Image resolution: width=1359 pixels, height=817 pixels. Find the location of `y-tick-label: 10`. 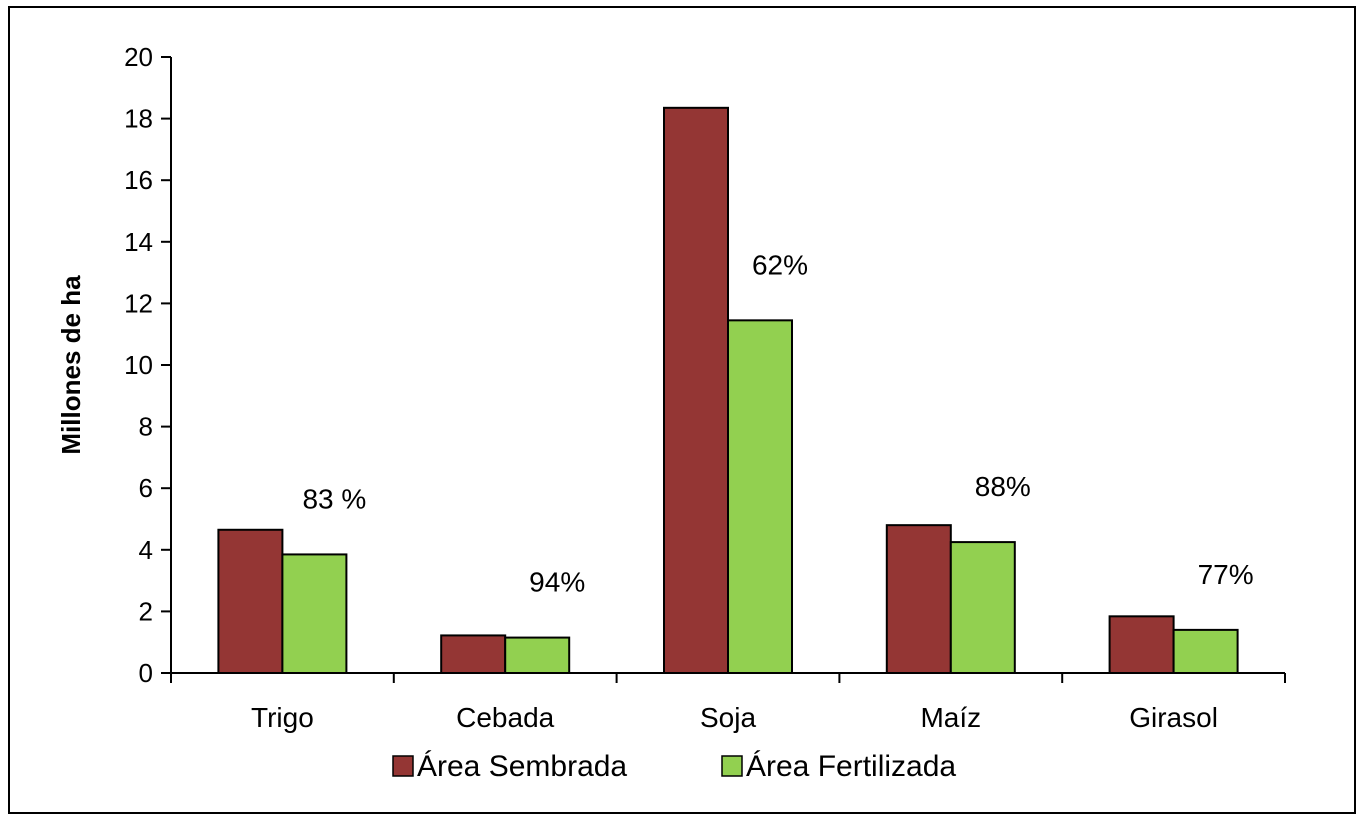

y-tick-label: 10 is located at coordinates (138, 365).